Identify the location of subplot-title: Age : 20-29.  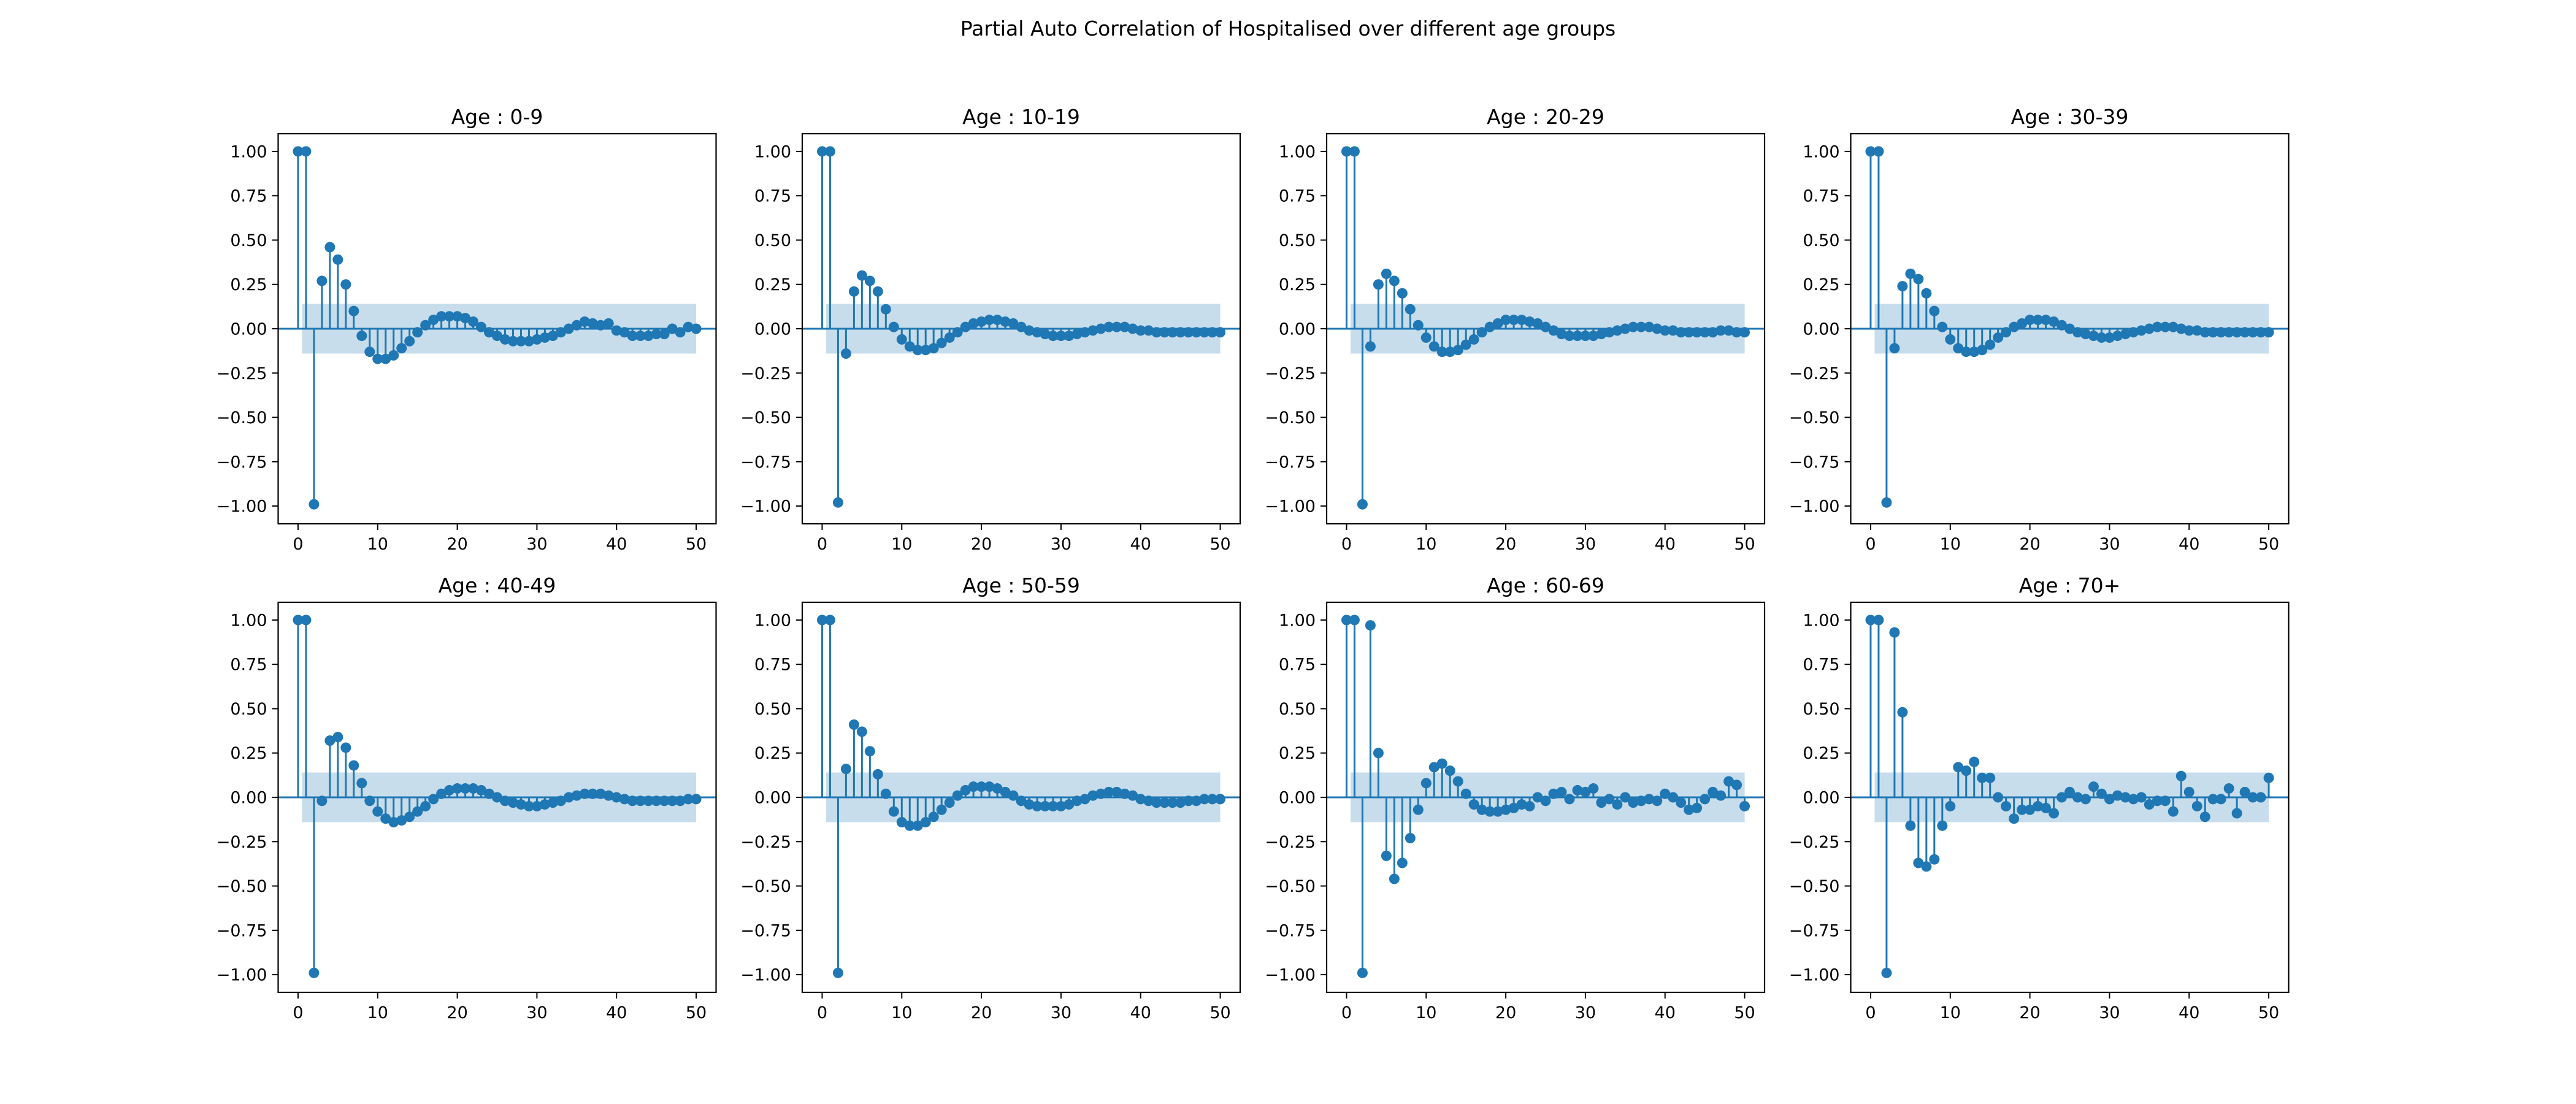
(1545, 117).